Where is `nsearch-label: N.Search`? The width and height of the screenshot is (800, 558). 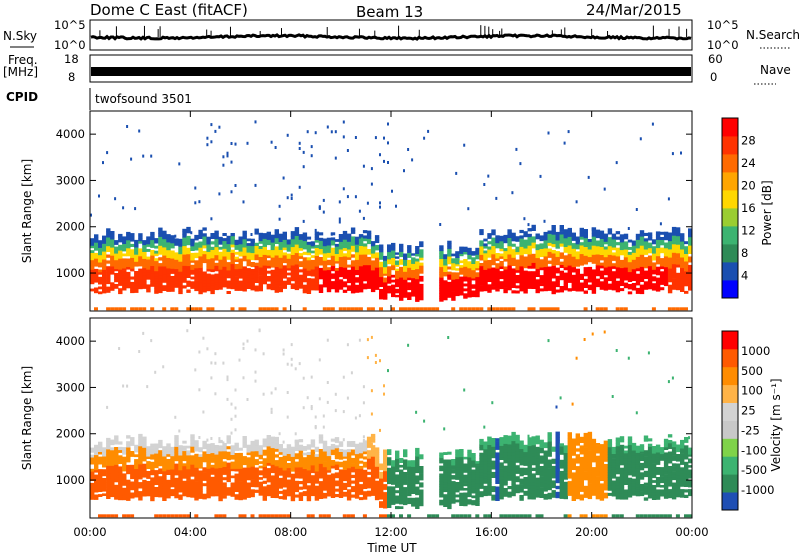 nsearch-label: N.Search is located at coordinates (773, 35).